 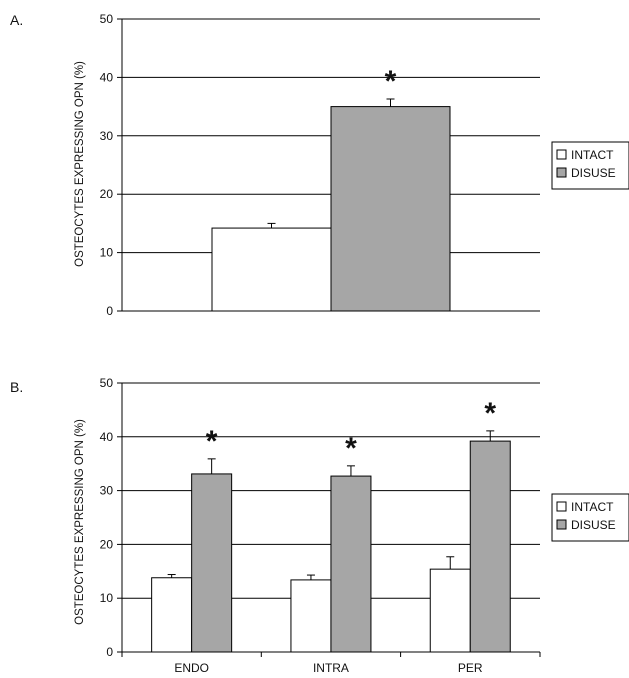 I want to click on y-tick-label-b: 20, so click(x=107, y=544).